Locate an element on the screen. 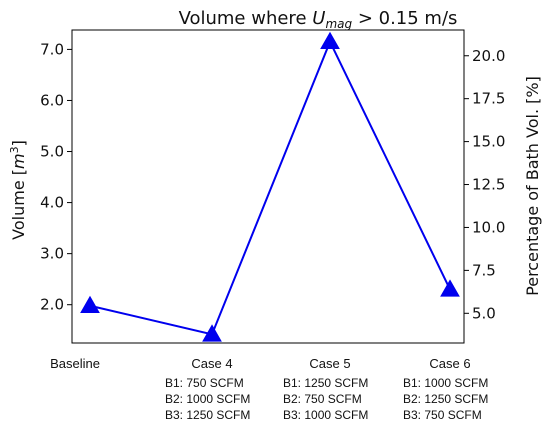  y2-tick-label: 5.0 is located at coordinates (484, 313).